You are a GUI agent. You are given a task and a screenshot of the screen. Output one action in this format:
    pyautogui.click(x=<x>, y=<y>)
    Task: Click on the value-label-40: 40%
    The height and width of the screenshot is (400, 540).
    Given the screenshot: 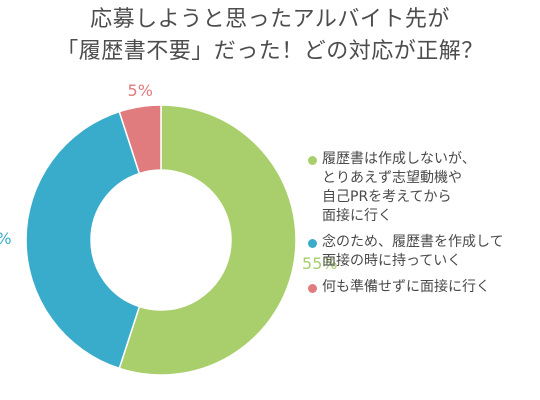 What is the action you would take?
    pyautogui.click(x=6, y=238)
    